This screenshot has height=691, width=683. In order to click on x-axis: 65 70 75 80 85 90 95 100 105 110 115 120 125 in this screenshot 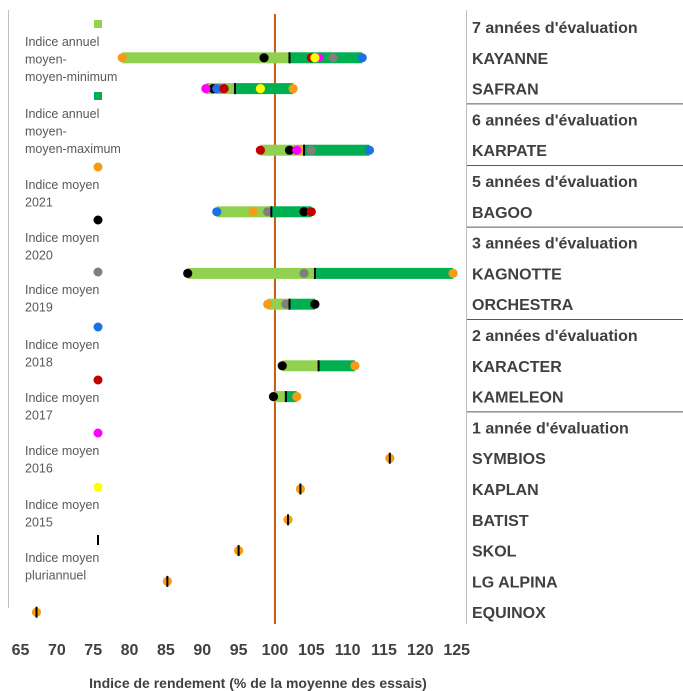, I will do `click(241, 650)`.